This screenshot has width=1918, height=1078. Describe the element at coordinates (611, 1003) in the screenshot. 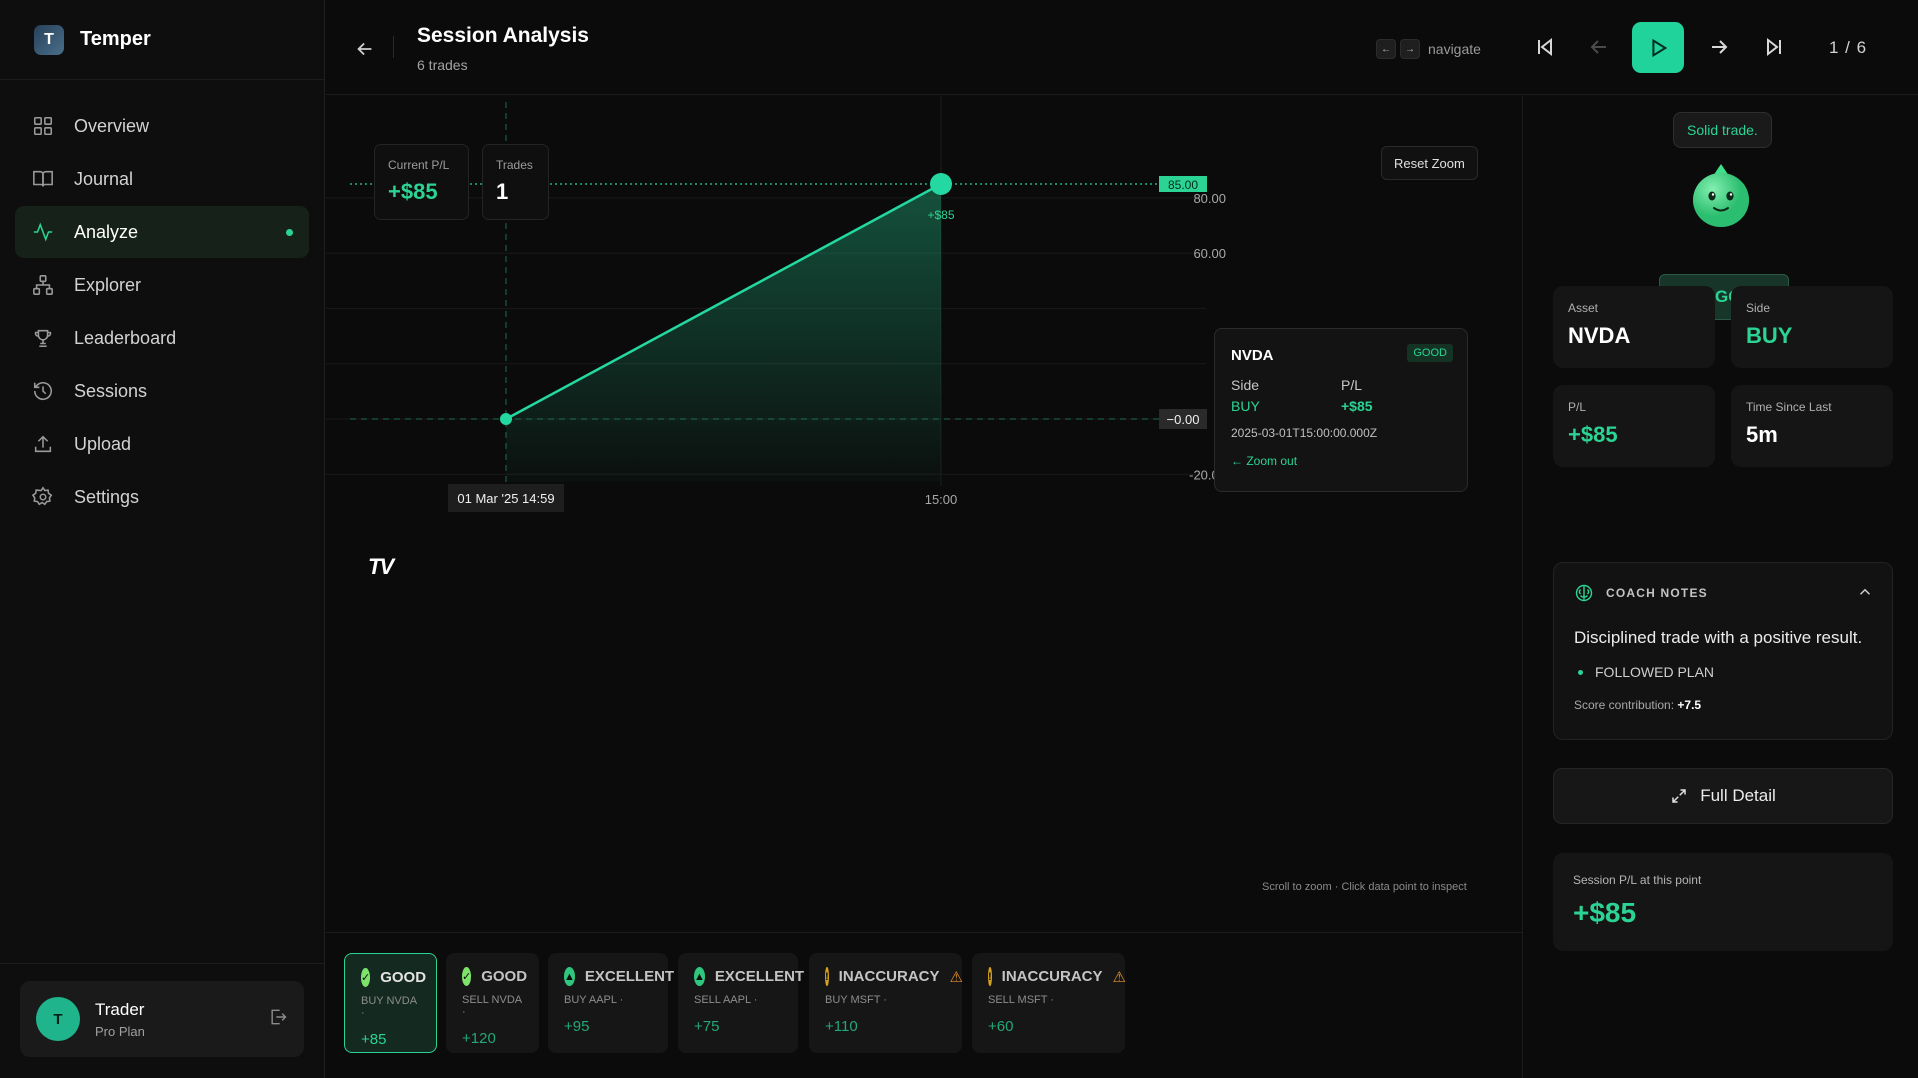

I see `trade-card: ▲ EXCELLENT BUY AAPL · +95` at that location.